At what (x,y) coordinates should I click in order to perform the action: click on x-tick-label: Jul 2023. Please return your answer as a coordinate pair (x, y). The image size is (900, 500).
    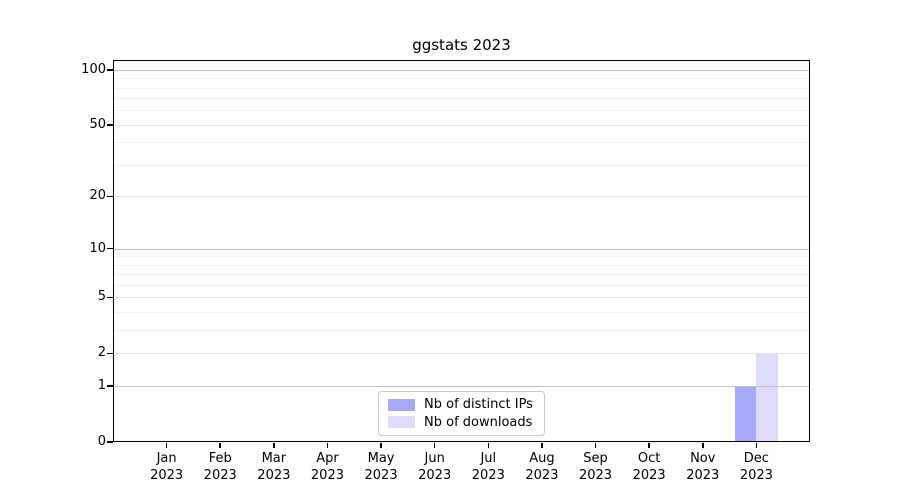
    Looking at the image, I should click on (488, 467).